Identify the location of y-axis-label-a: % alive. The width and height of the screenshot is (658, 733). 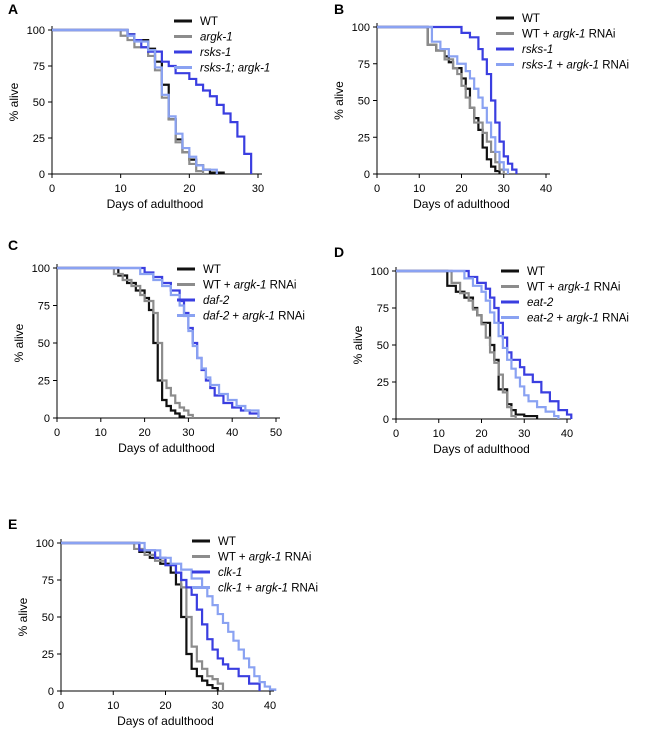
(14, 101).